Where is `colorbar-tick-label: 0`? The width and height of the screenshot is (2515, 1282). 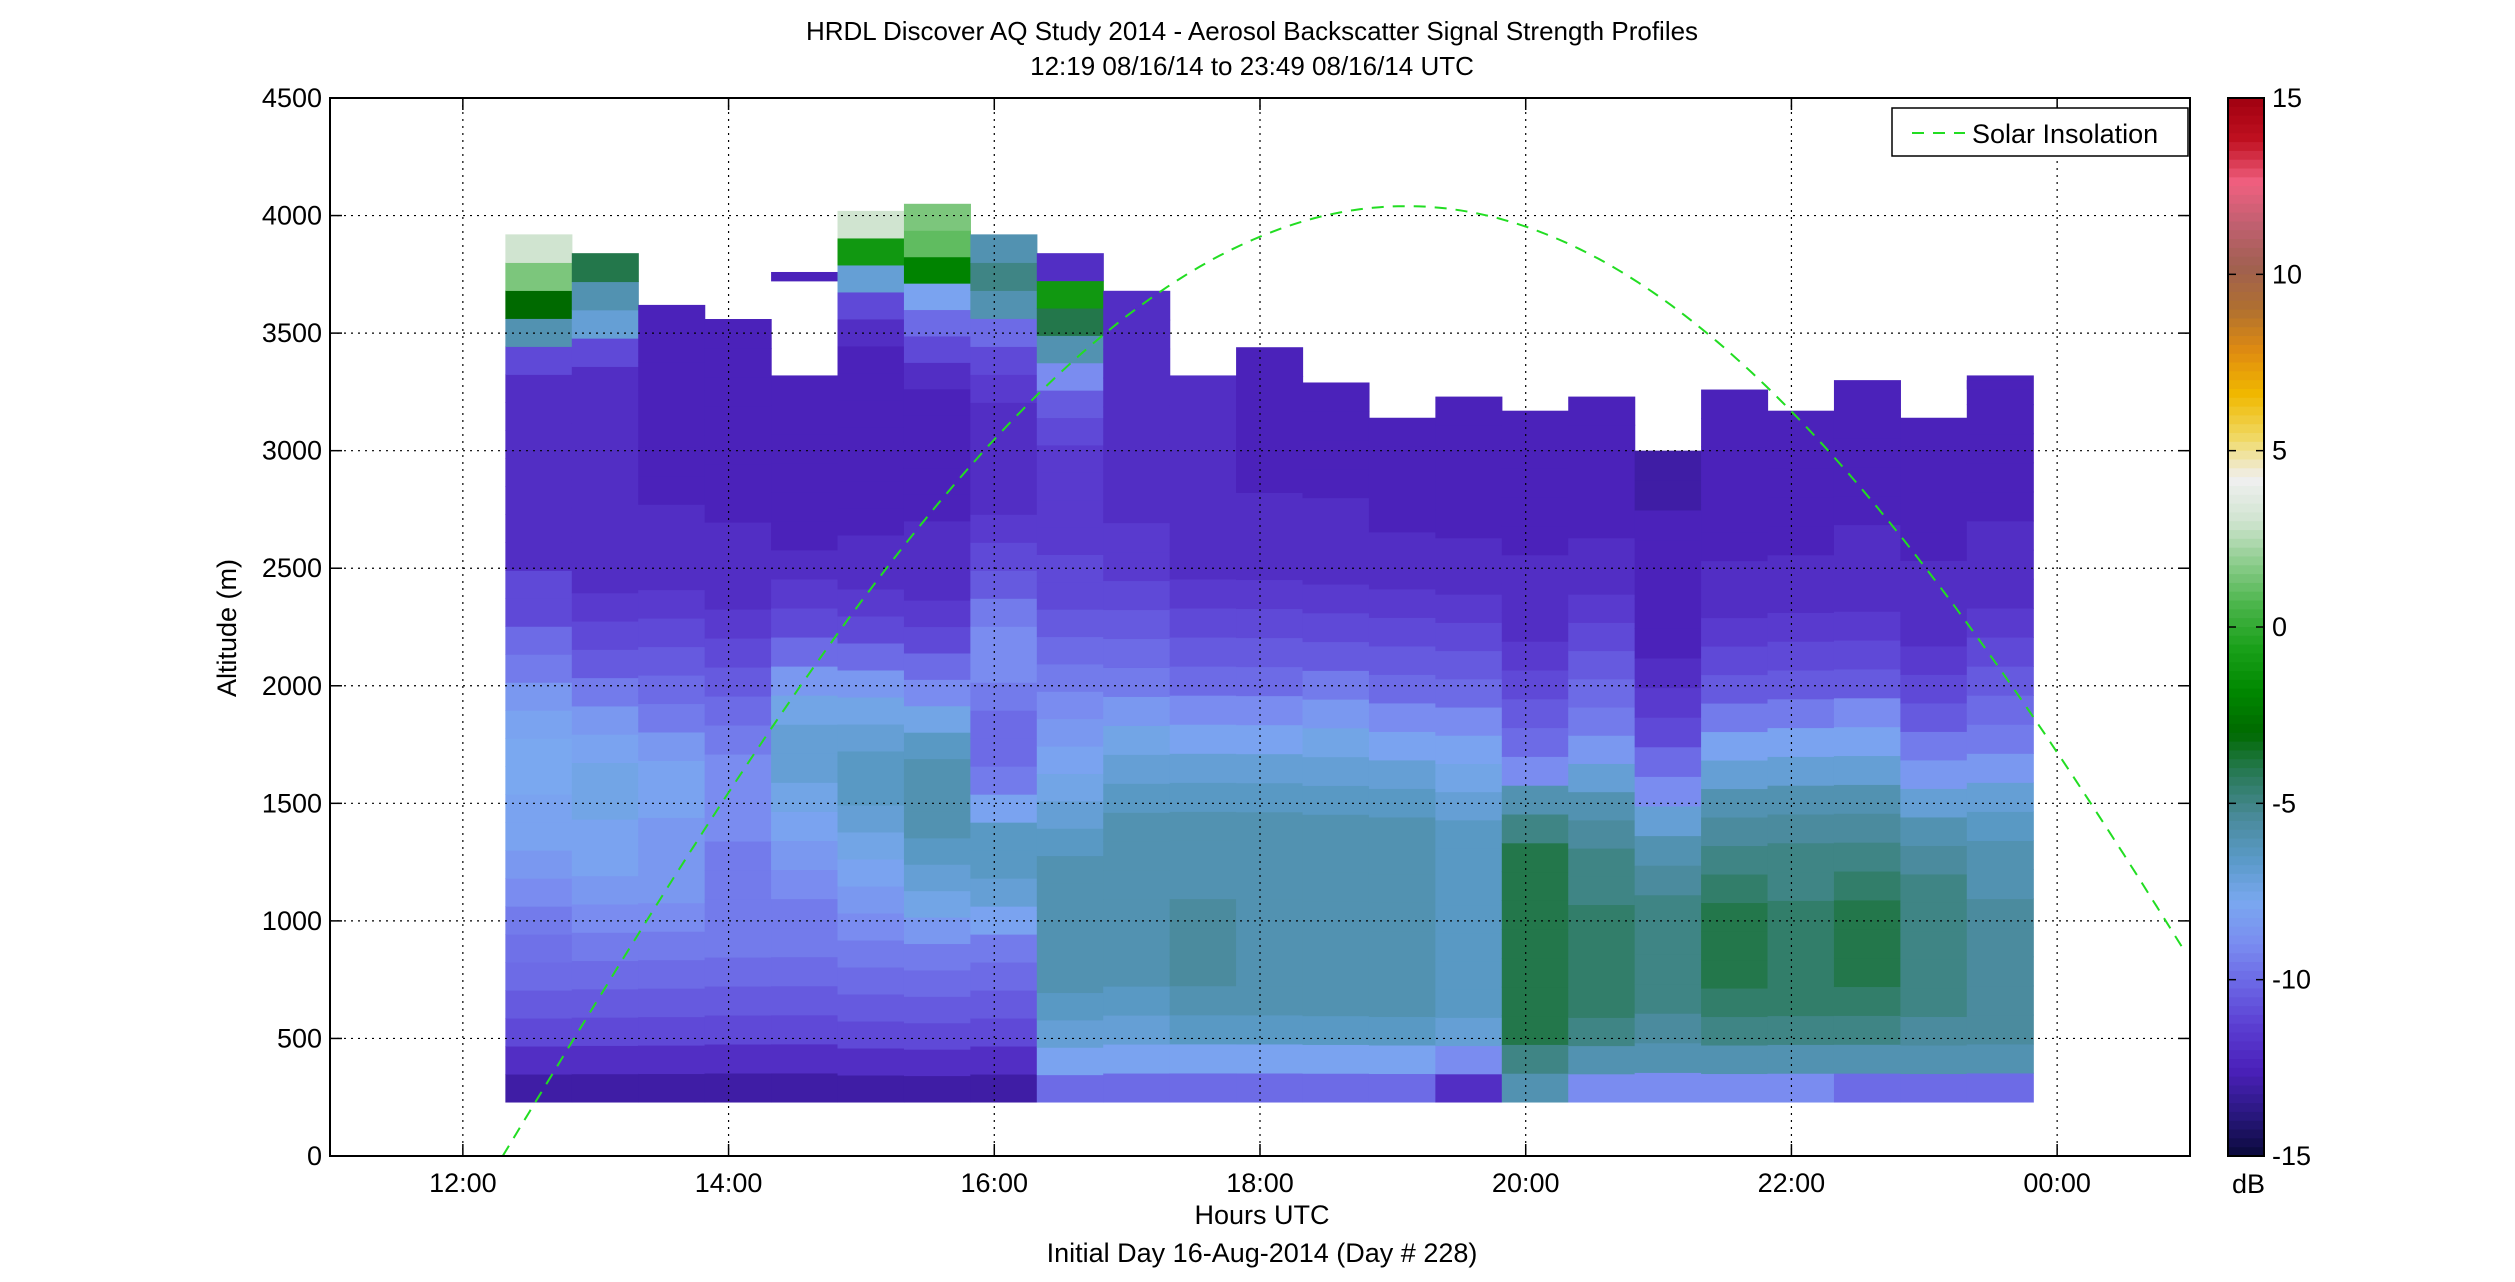
colorbar-tick-label: 0 is located at coordinates (2279, 627).